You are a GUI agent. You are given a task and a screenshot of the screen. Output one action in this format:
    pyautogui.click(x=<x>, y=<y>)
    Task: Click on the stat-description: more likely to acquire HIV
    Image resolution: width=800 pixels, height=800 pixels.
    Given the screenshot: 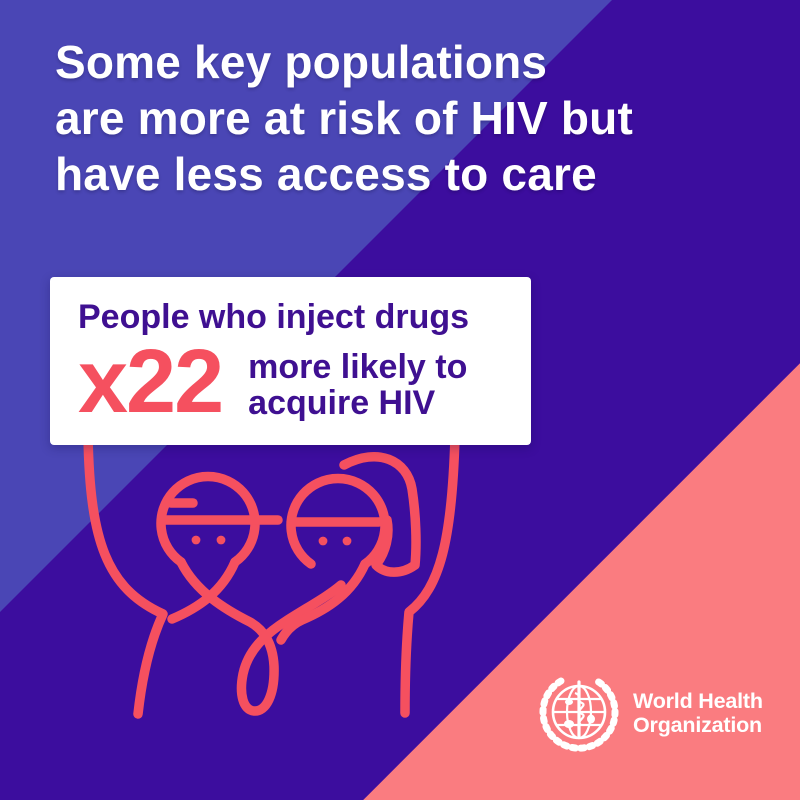 What is the action you would take?
    pyautogui.click(x=357, y=385)
    